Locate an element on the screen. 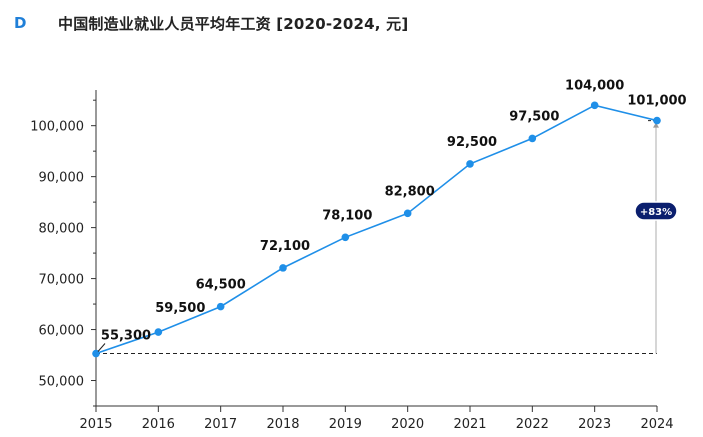  y-tick-label: 70,000 is located at coordinates (62, 280).